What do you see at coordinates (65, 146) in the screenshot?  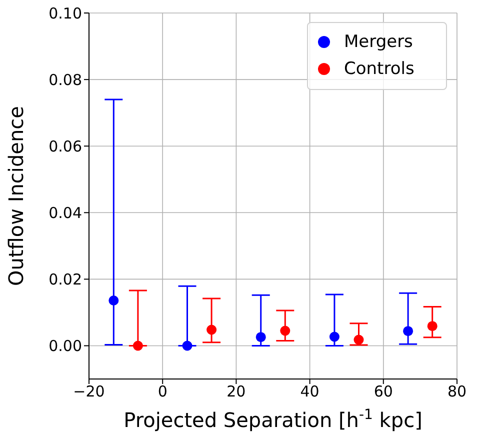 I see `y-tick-label: 0.06` at bounding box center [65, 146].